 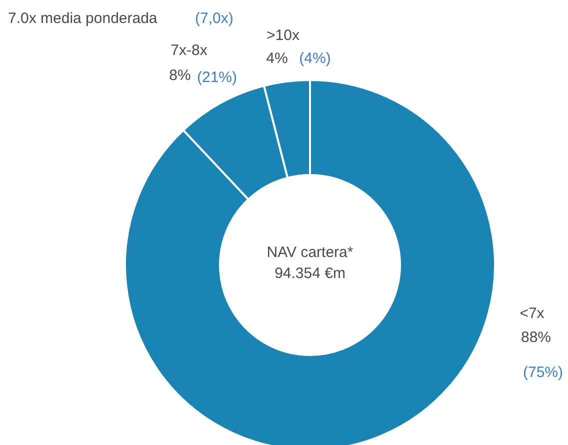 I want to click on text: 94.354 €m, so click(x=310, y=273).